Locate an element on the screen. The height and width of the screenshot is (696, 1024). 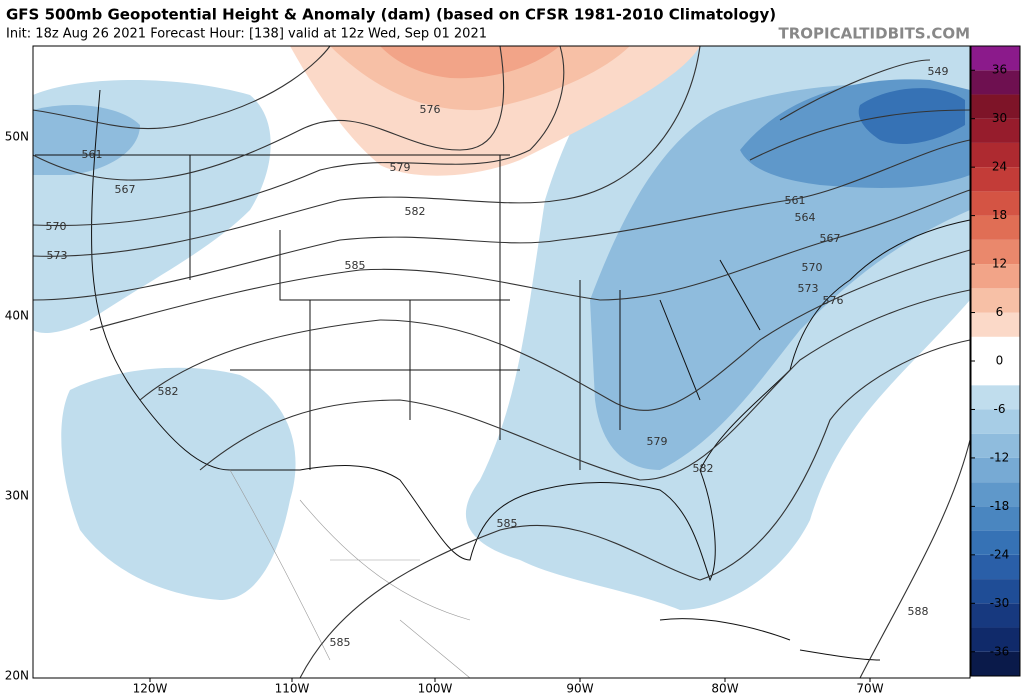
colorbar-label: 18 is located at coordinates (999, 215).